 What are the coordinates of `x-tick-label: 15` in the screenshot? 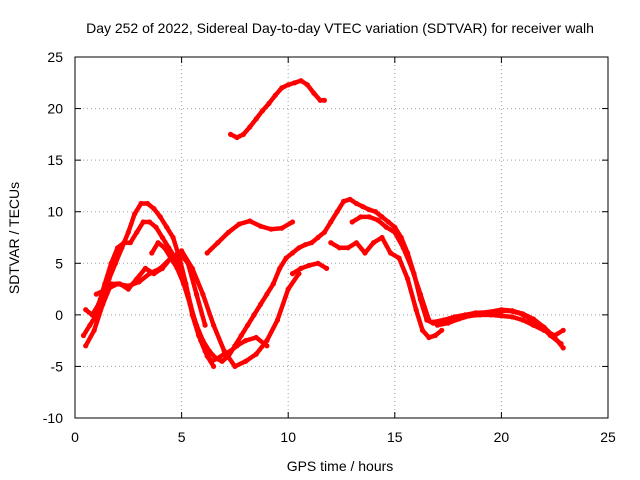 It's located at (395, 437).